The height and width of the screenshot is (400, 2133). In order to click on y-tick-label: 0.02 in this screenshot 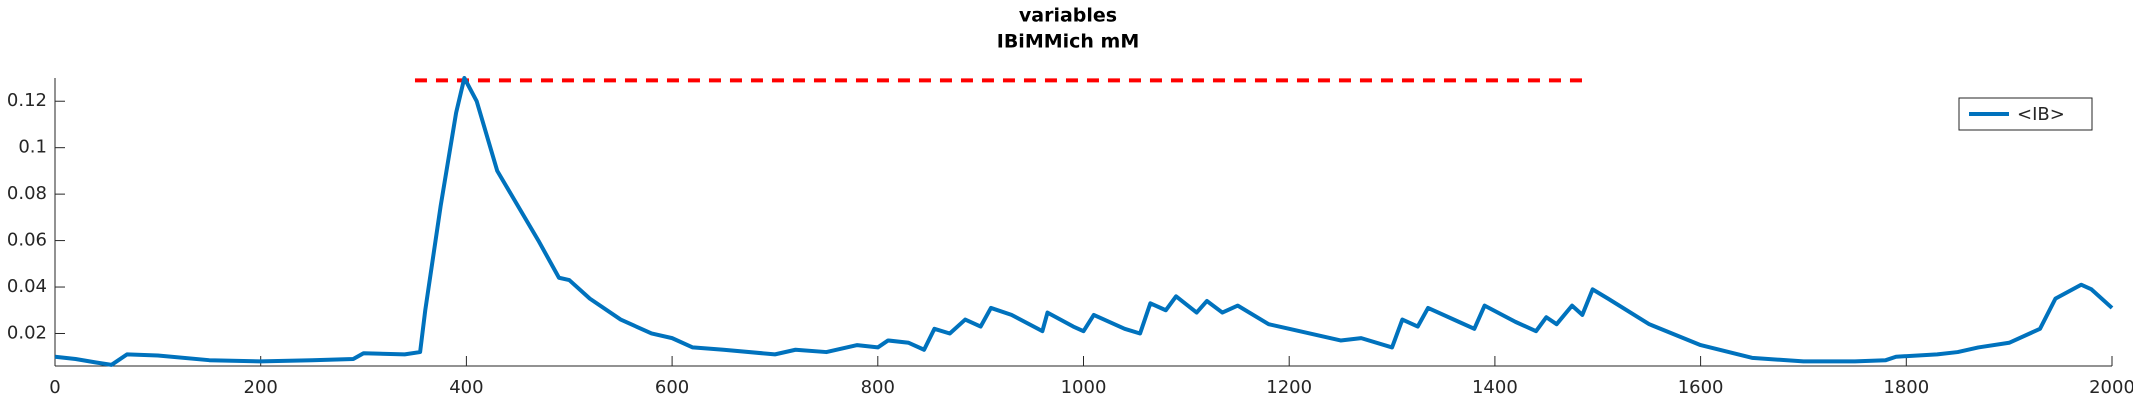, I will do `click(27, 332)`.